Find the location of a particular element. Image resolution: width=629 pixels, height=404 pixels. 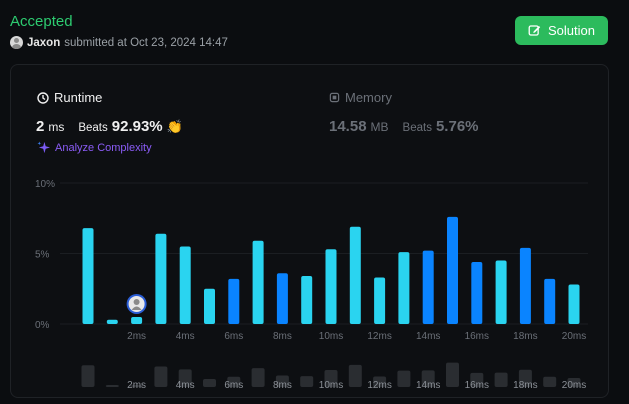

overview-tick-label: 2ms is located at coordinates (136, 385).